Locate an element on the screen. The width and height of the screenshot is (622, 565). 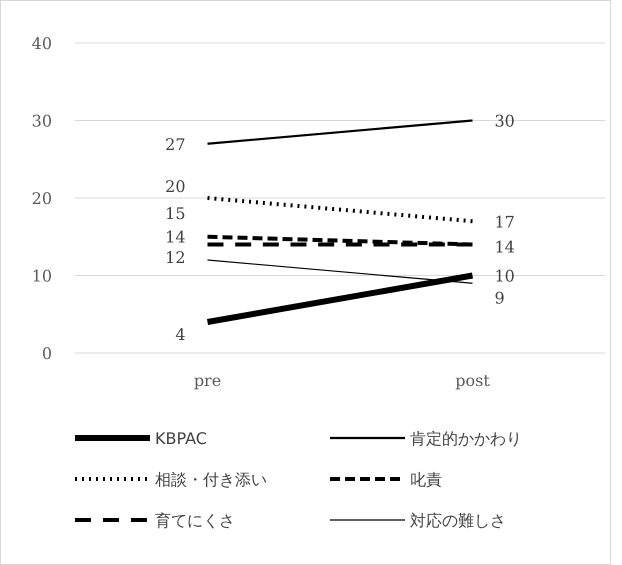
y-tick-label: 20 is located at coordinates (42, 198).